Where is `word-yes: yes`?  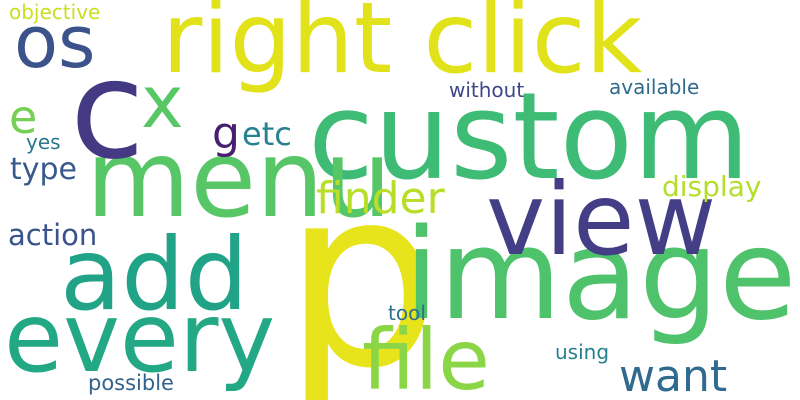 word-yes: yes is located at coordinates (43, 142).